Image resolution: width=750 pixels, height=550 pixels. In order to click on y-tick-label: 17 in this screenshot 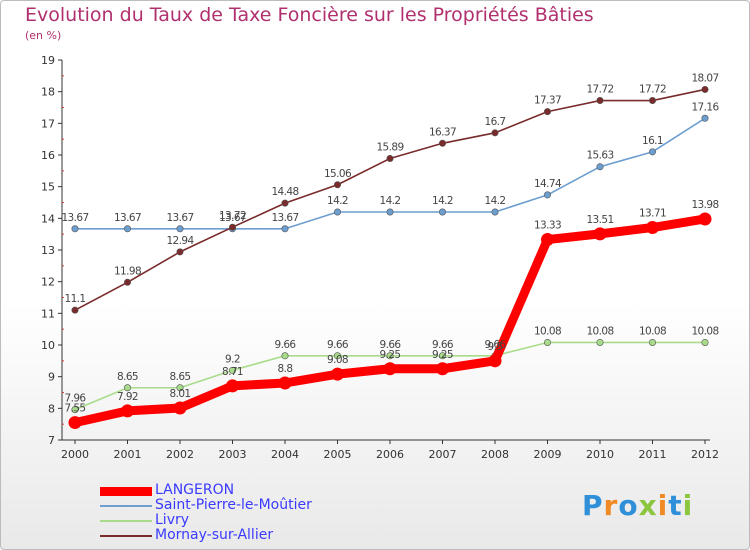, I will do `click(48, 123)`.